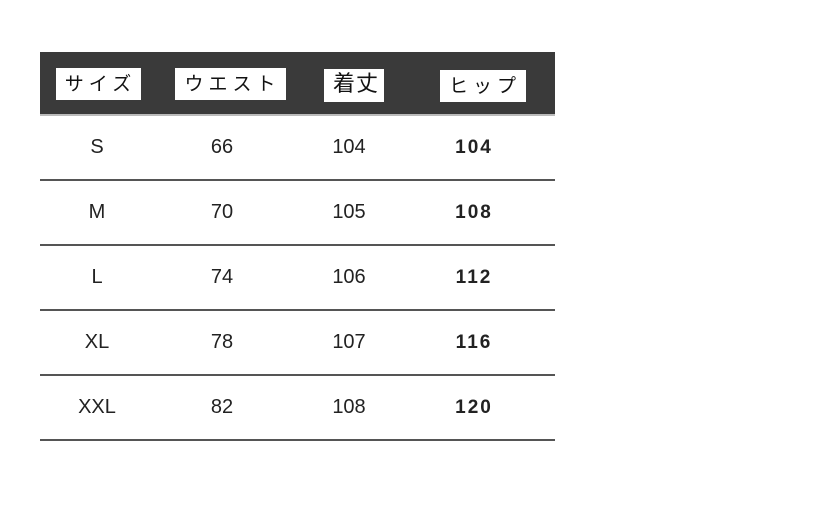 Image resolution: width=822 pixels, height=524 pixels. Describe the element at coordinates (97, 277) in the screenshot. I see `size-cell: L` at that location.